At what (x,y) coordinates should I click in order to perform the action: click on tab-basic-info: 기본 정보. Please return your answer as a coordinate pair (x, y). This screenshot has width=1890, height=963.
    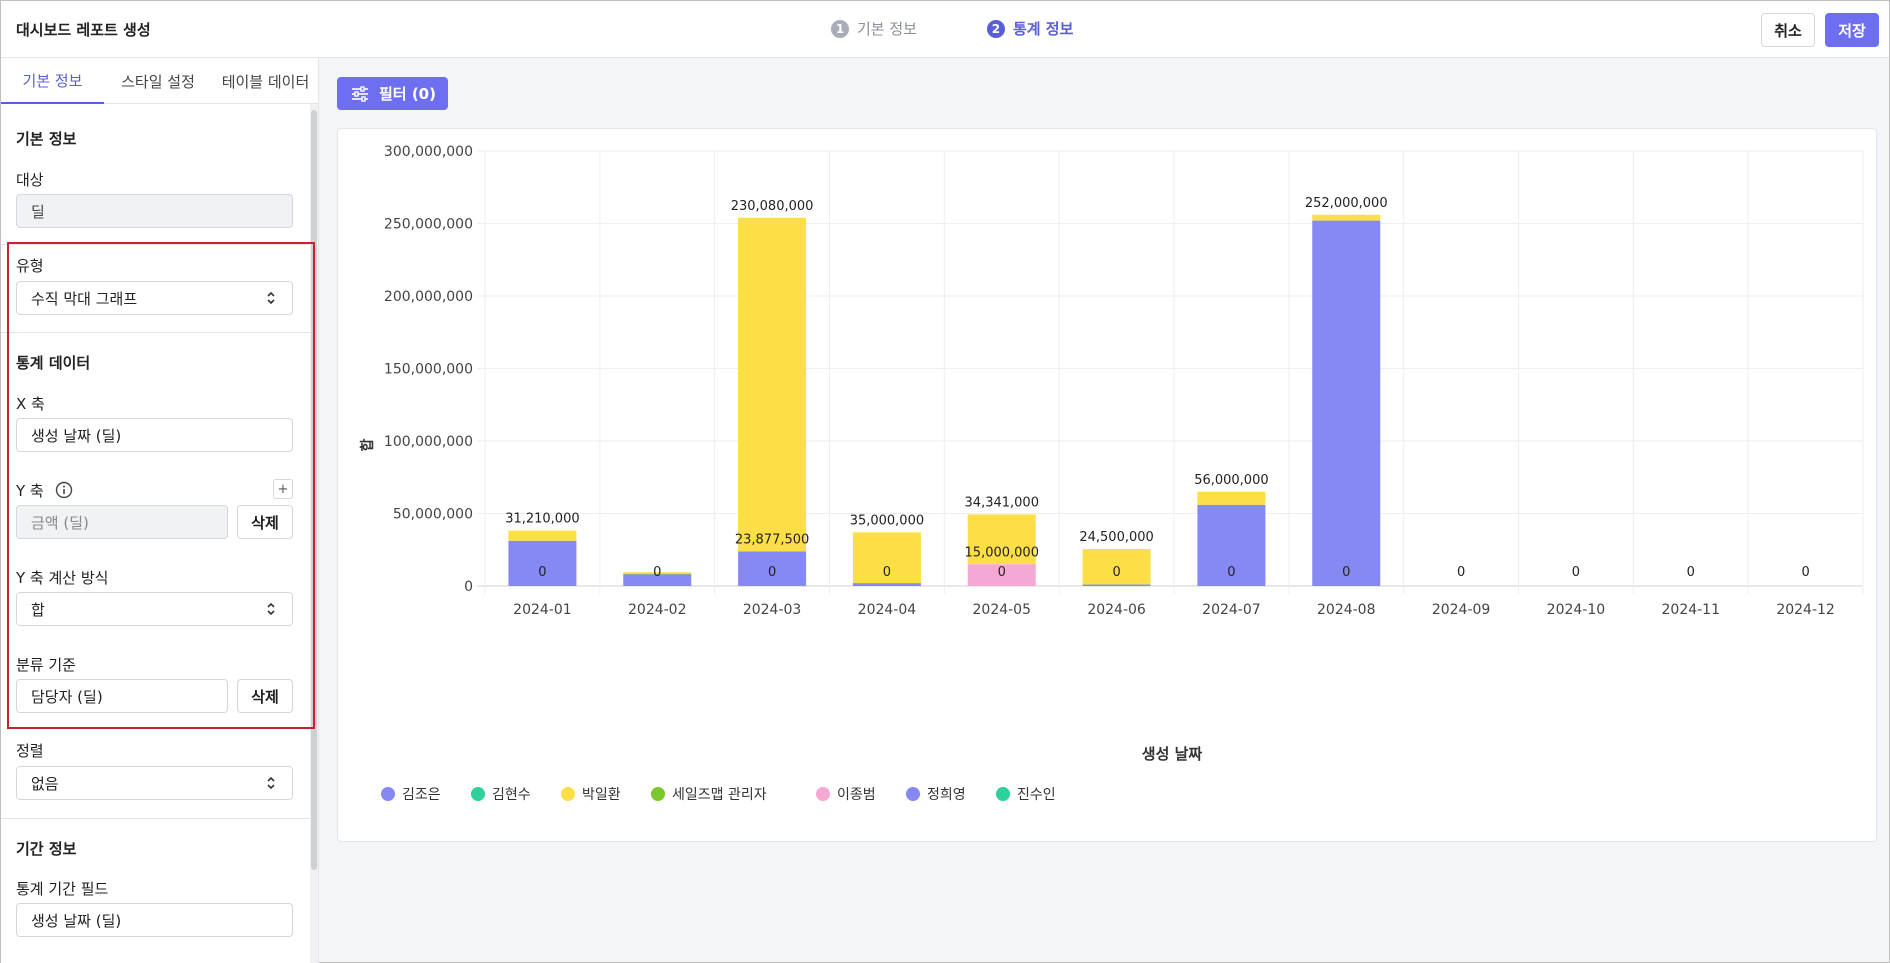
    Looking at the image, I should click on (52, 81).